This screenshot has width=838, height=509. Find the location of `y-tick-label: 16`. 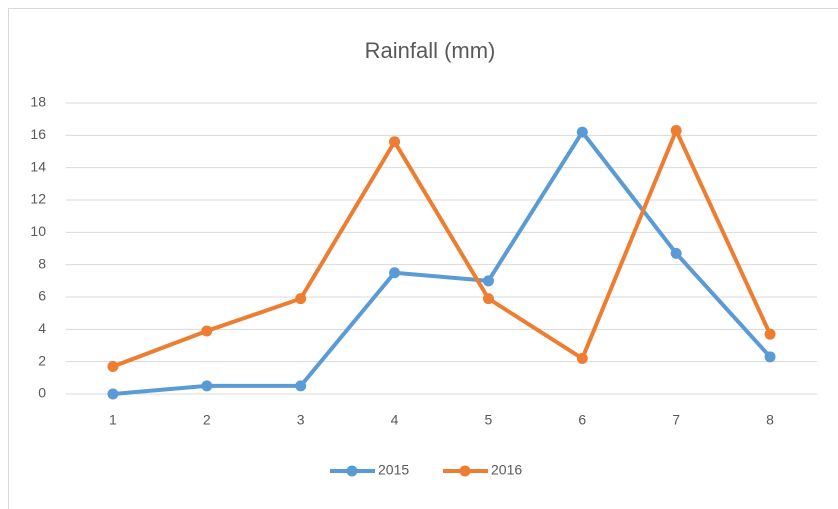

y-tick-label: 16 is located at coordinates (38, 134).